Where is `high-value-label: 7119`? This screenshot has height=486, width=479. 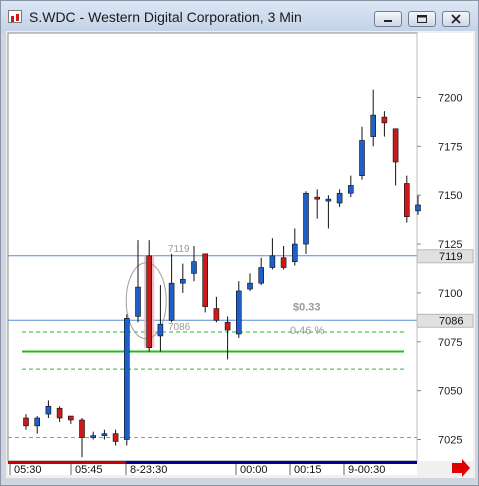 high-value-label: 7119 is located at coordinates (179, 249).